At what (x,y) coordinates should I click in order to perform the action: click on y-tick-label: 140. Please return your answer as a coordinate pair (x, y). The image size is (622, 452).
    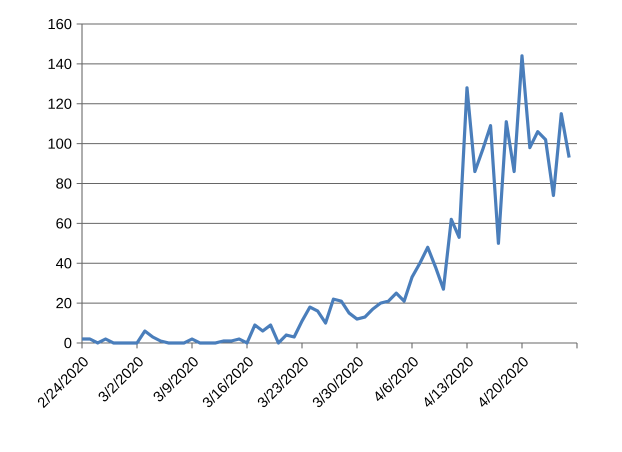
    Looking at the image, I should click on (60, 64).